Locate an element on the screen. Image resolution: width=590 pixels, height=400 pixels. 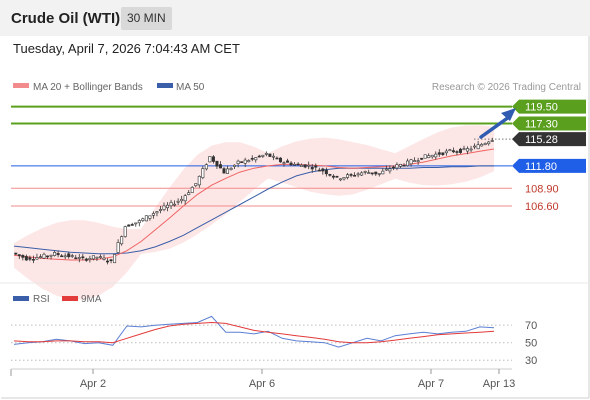
legend-ma20: MA 20 + Bollinger Bands is located at coordinates (88, 87).